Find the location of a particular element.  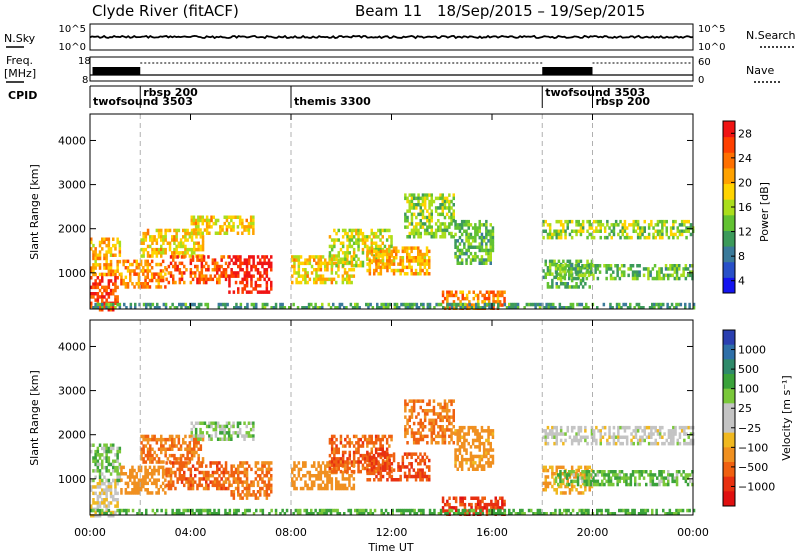

velocity-colorbar-tick: 25 is located at coordinates (745, 408).